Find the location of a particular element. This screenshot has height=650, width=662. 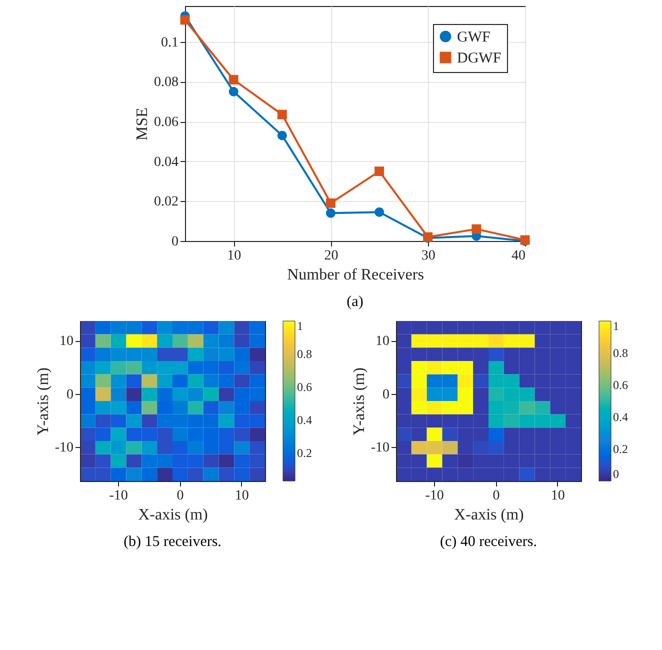

y-tick-label: 0.08 is located at coordinates (166, 82).